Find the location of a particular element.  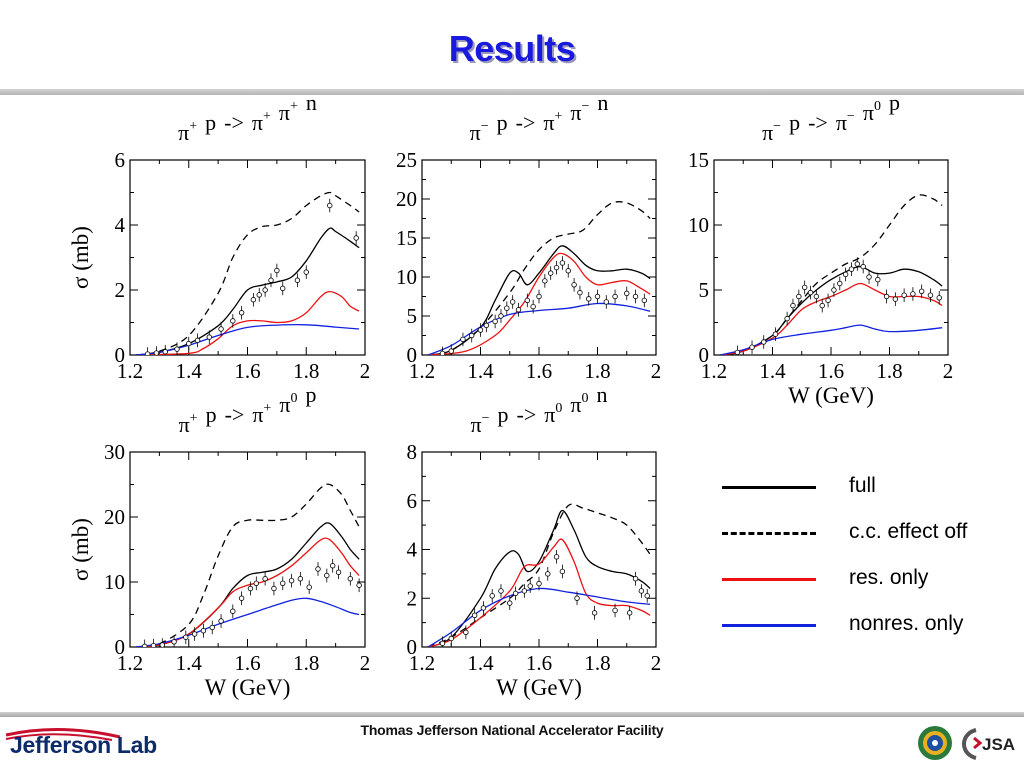

legend-line-res-only is located at coordinates (769, 579).